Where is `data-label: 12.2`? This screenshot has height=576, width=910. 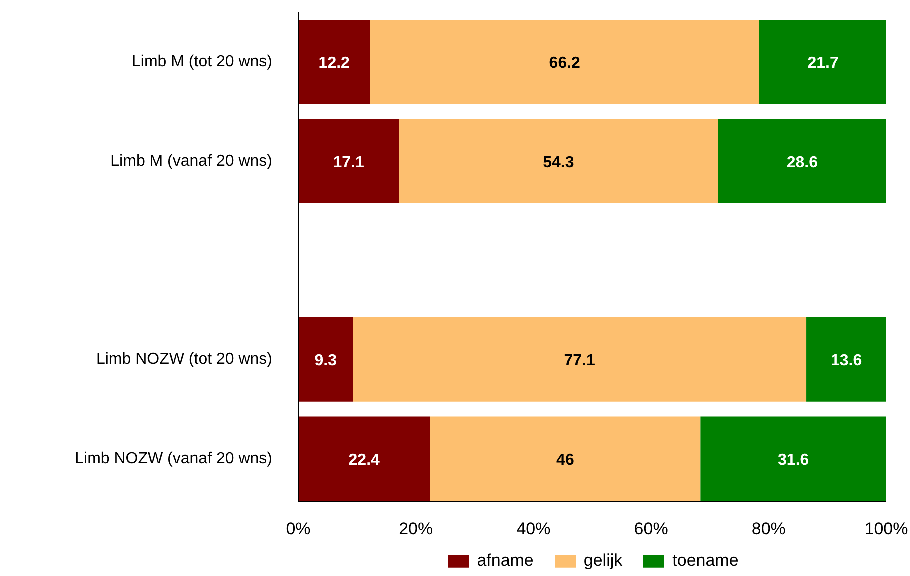
data-label: 12.2 is located at coordinates (334, 63).